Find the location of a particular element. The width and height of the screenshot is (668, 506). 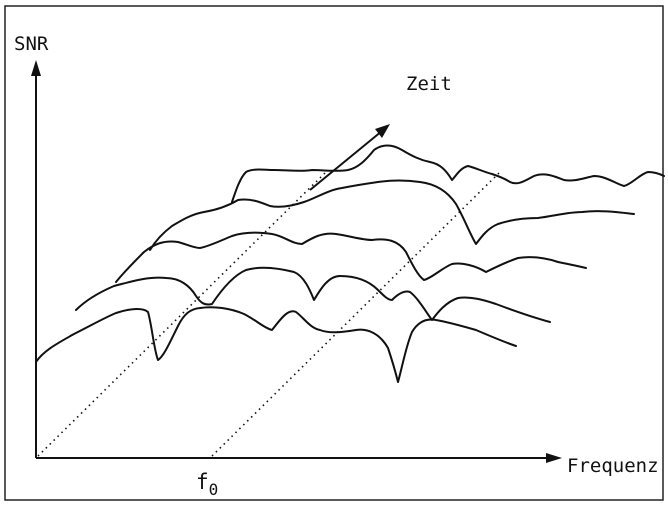

x-tick-label-f: f is located at coordinates (202, 482).